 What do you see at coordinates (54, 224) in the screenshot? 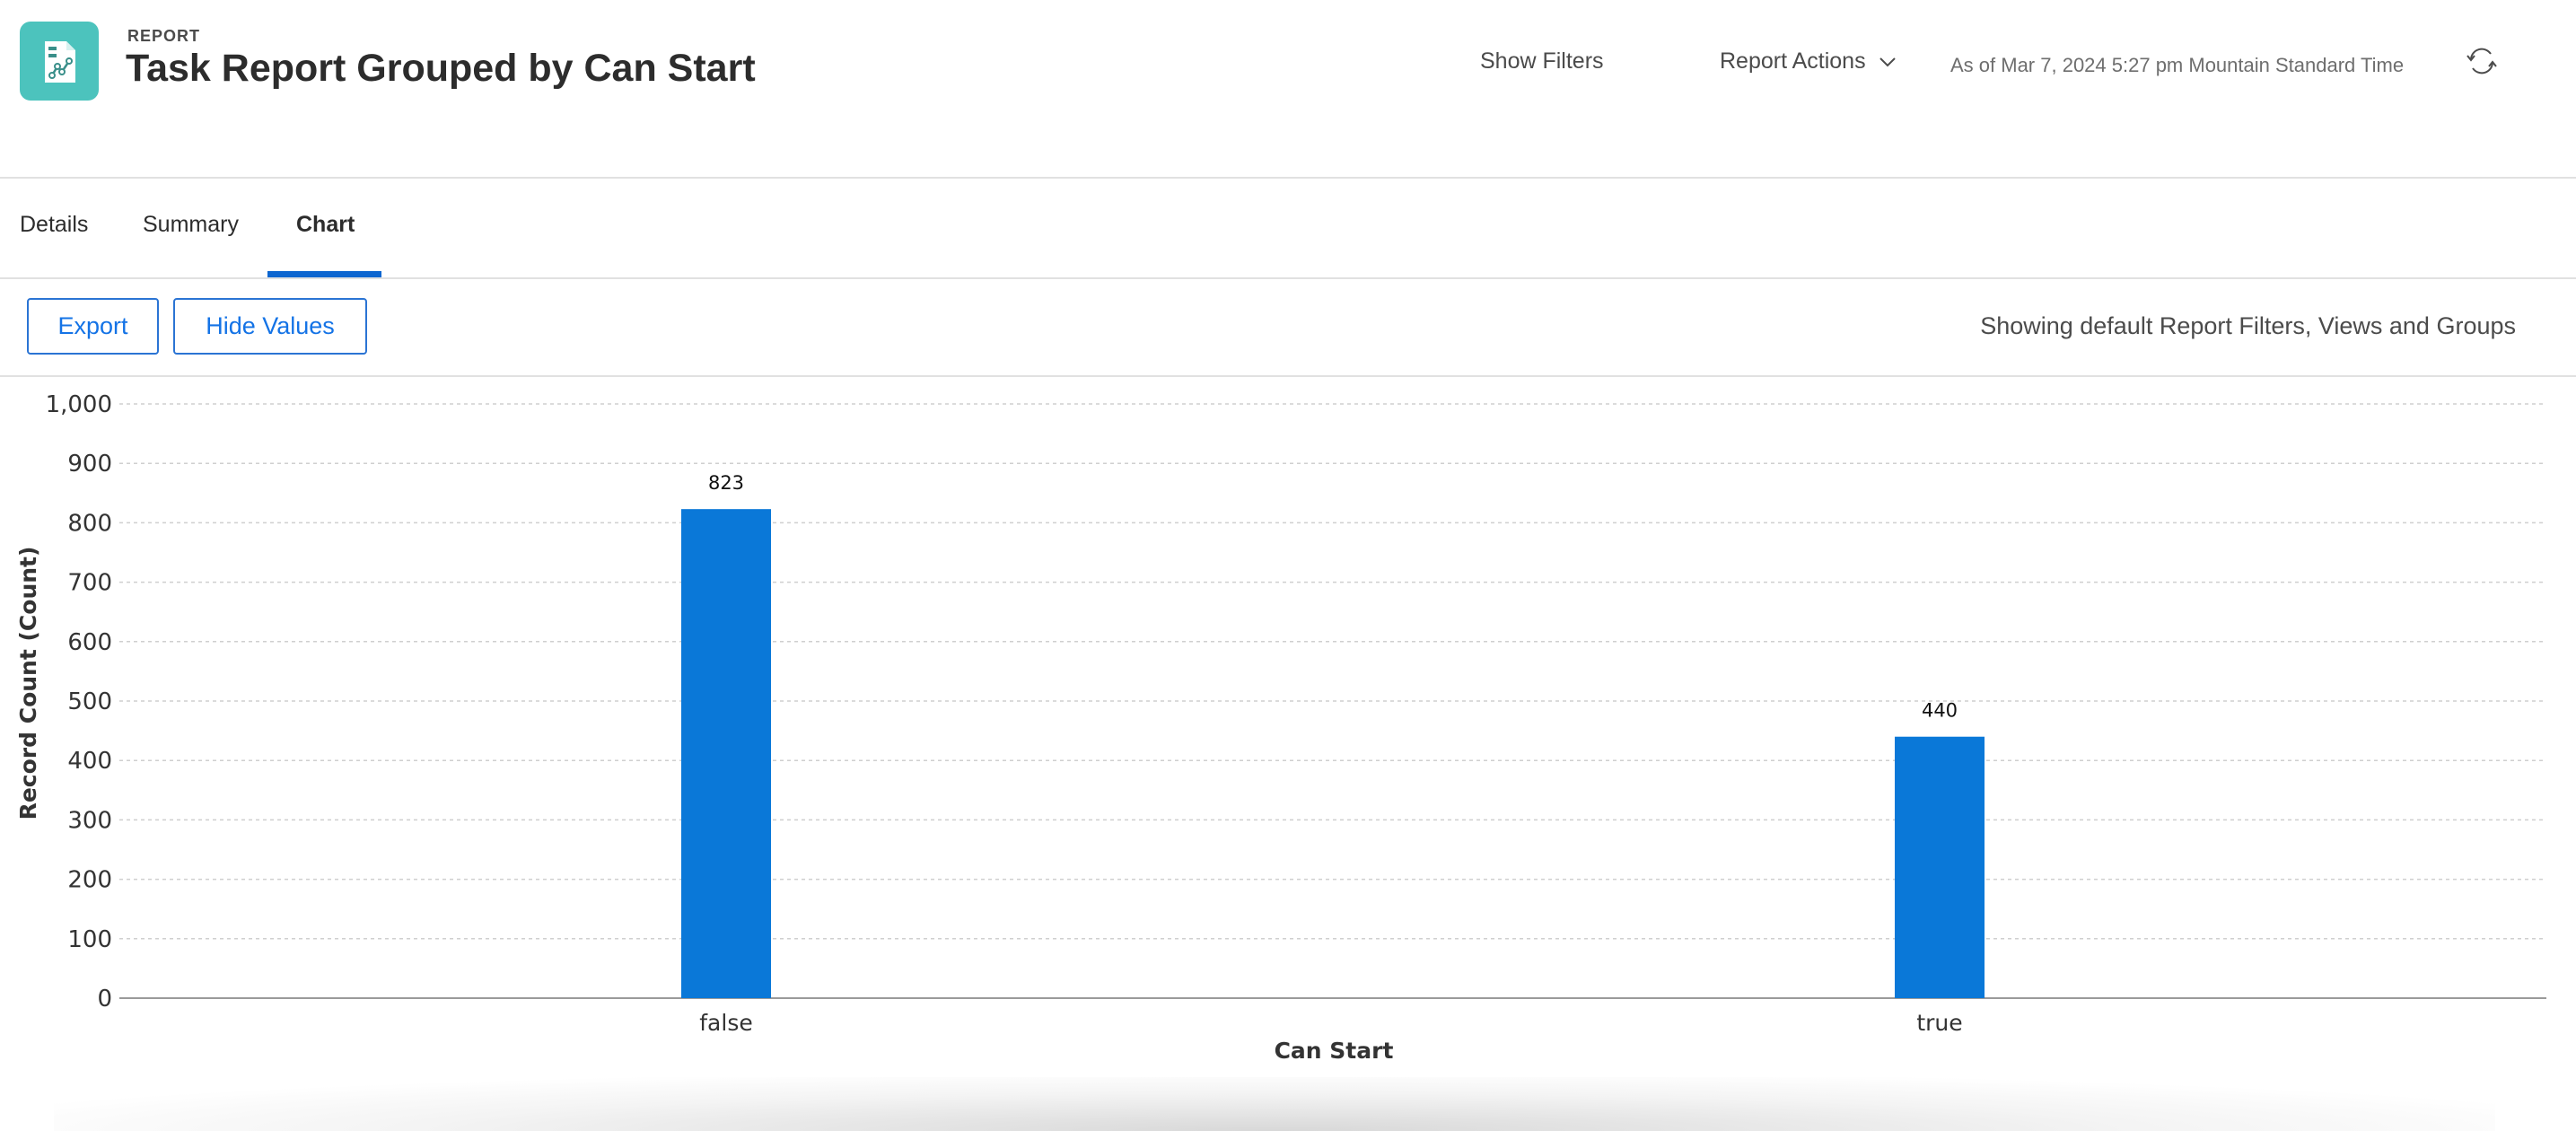
I see `tab-details: Details` at bounding box center [54, 224].